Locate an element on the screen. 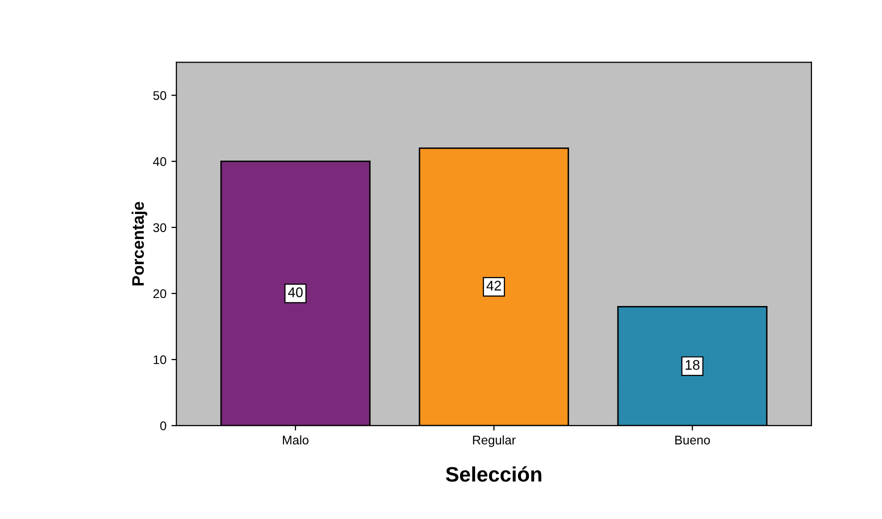  y-tick-label: 0 is located at coordinates (163, 425).